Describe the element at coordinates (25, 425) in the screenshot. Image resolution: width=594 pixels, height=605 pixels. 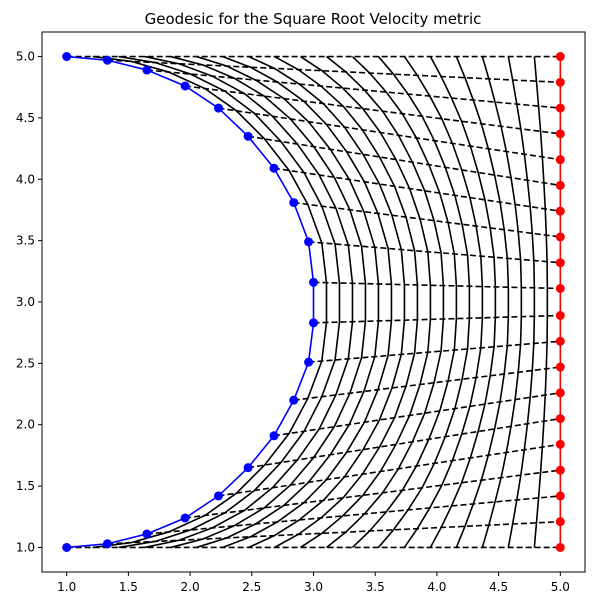
I see `y-tick-label: 2.0` at that location.